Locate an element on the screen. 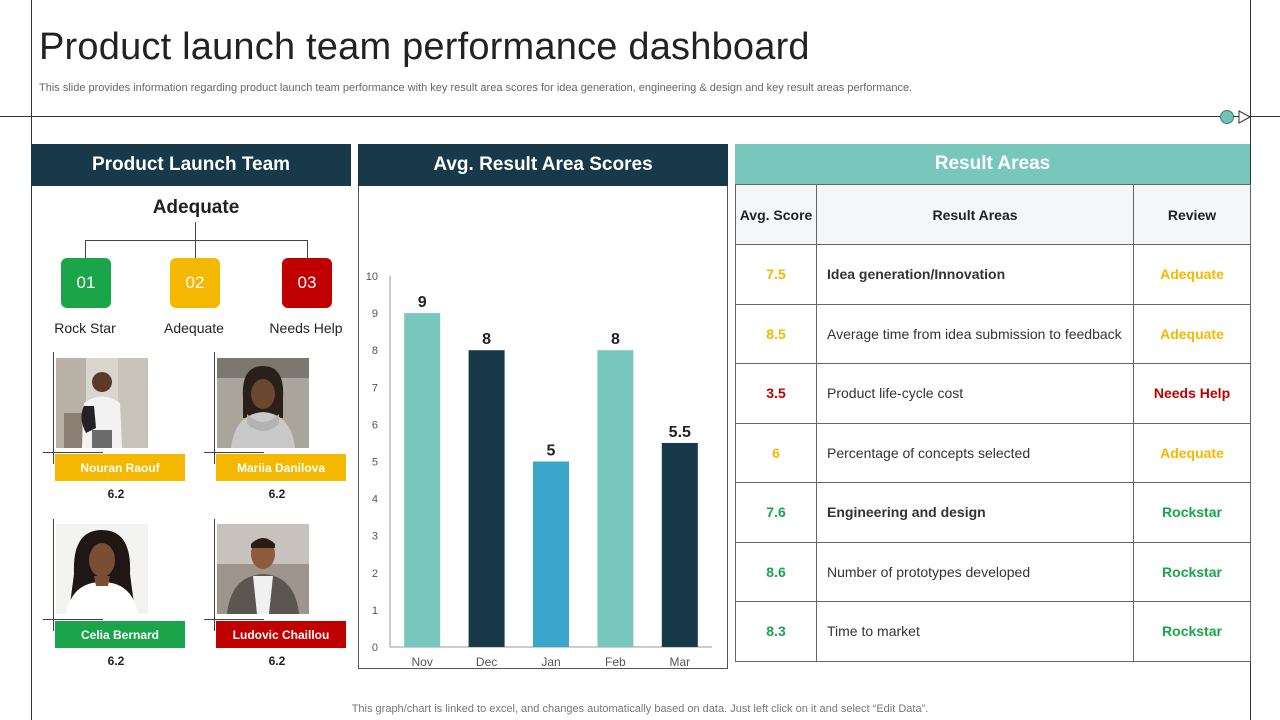 This screenshot has height=720, width=1280. frame-line-right is located at coordinates (1250, 360).